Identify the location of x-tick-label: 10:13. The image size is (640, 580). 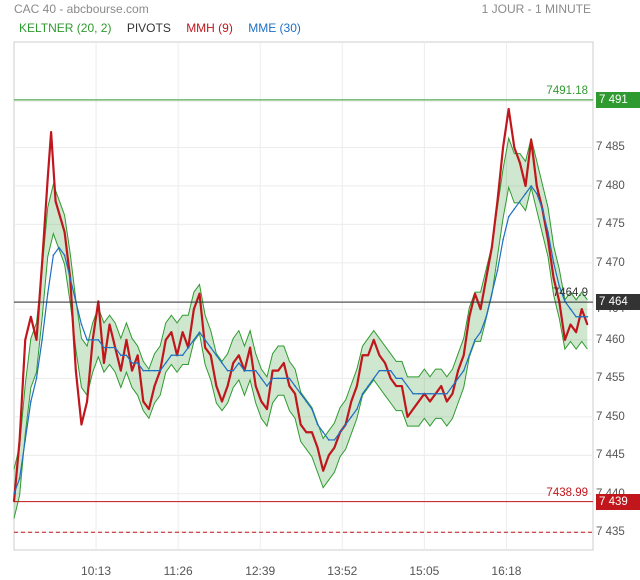
(96, 571).